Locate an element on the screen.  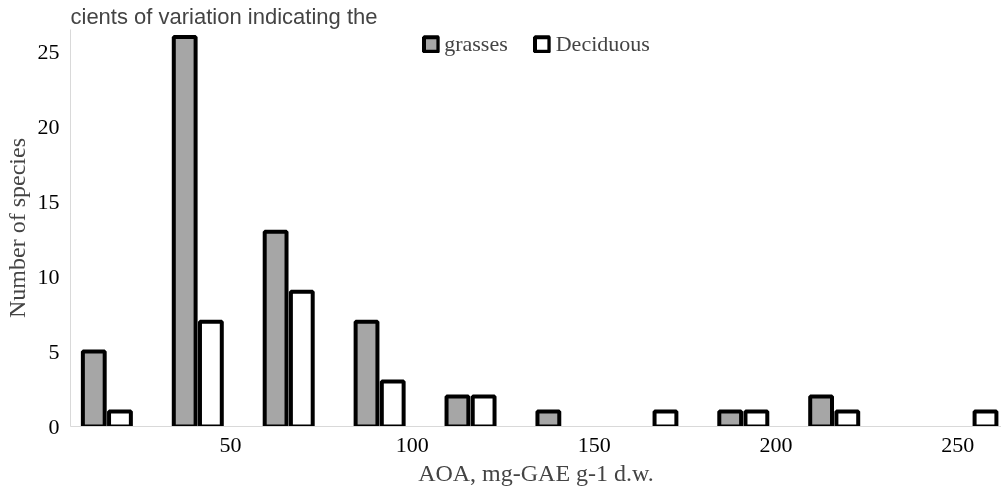
x-tick-label: 250 is located at coordinates (958, 444).